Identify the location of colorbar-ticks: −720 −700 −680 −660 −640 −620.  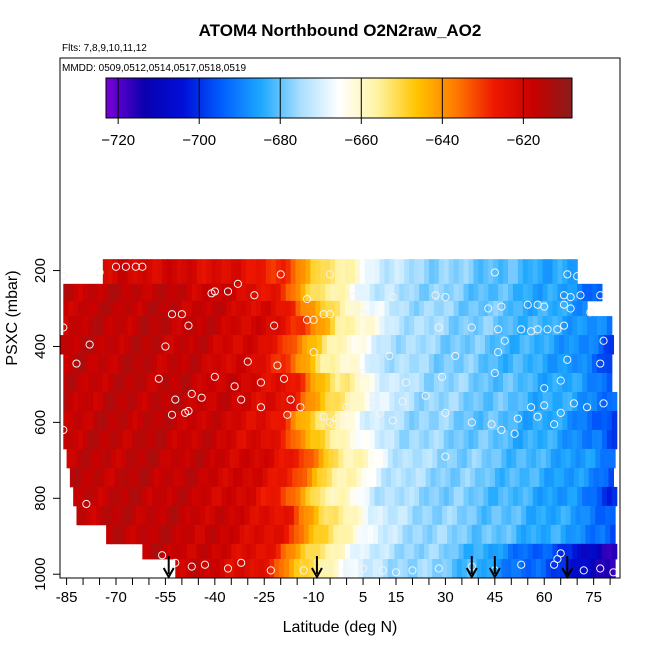
(320, 113).